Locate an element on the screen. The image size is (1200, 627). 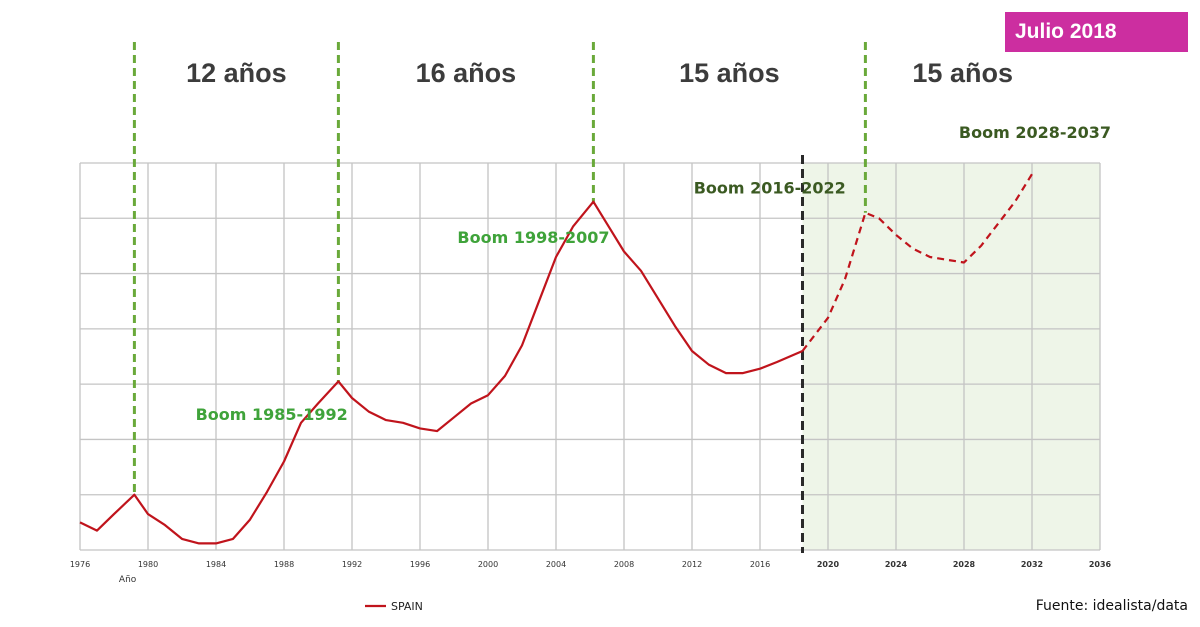
x-tick-label: 1980 is located at coordinates (148, 564).